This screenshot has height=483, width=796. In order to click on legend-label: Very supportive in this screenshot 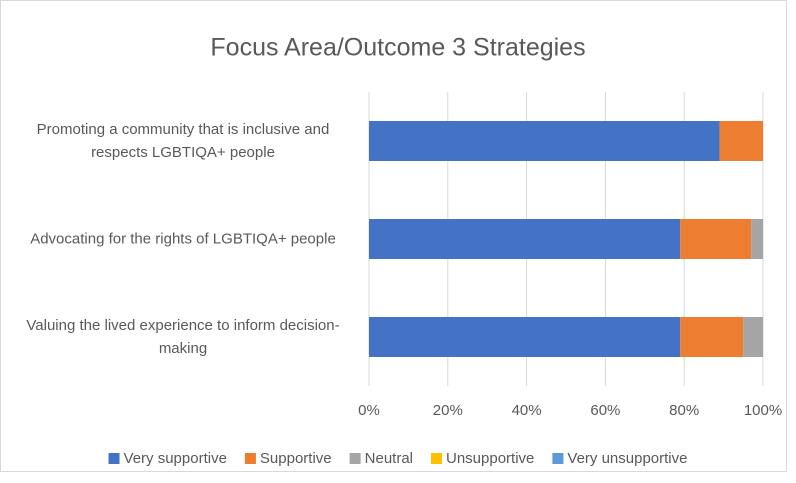, I will do `click(175, 458)`.